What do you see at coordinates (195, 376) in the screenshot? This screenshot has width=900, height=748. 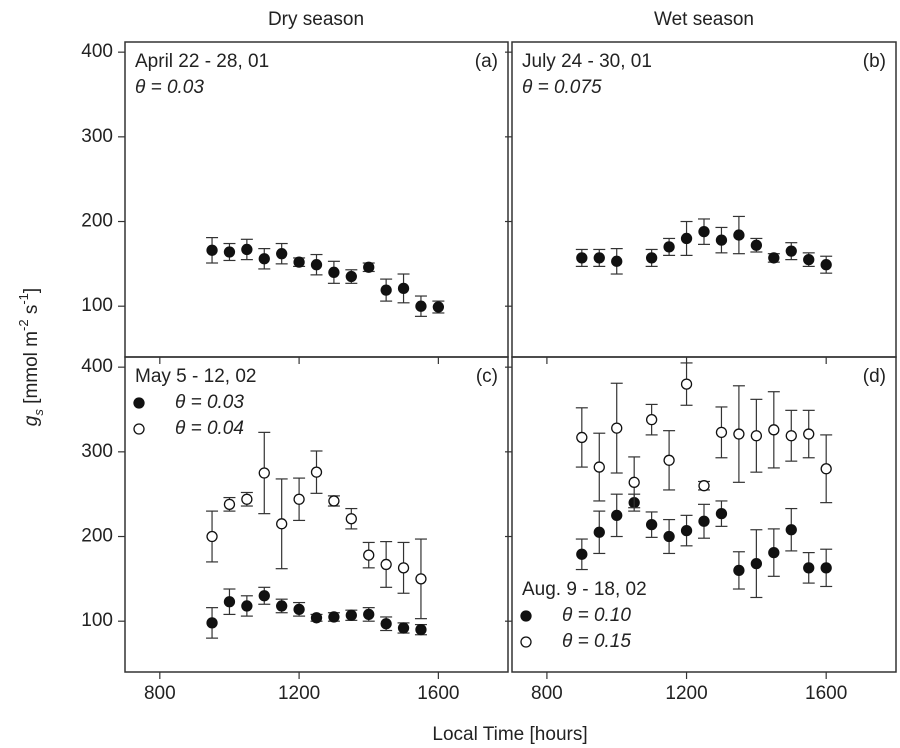 I see `panel-subtitle: May 5 - 12, 02` at bounding box center [195, 376].